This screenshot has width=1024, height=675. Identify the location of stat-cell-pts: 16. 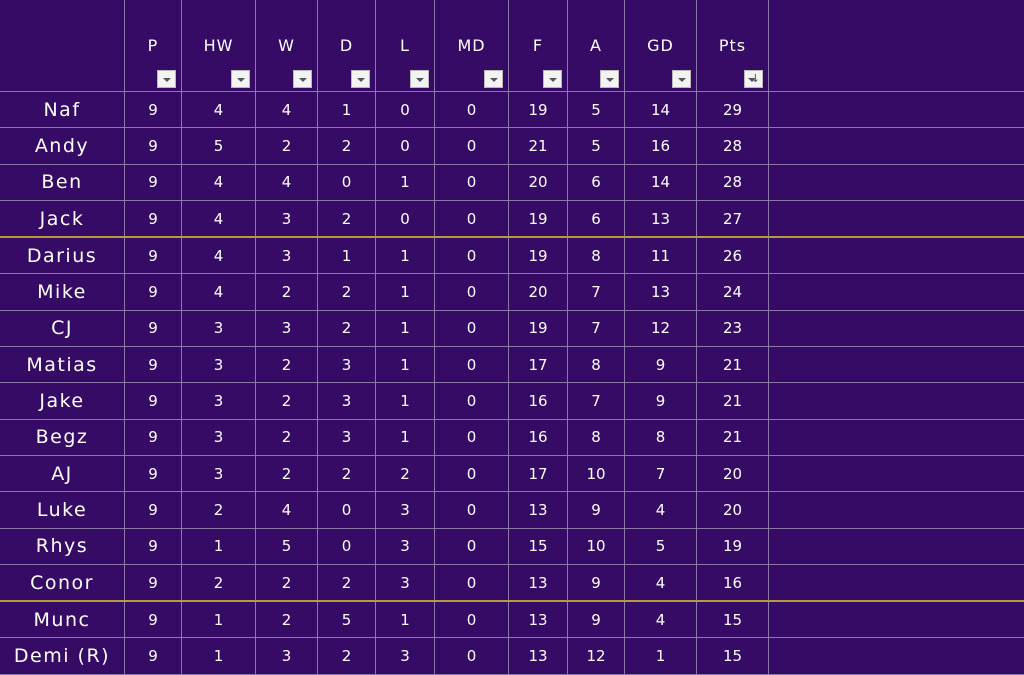
(733, 582).